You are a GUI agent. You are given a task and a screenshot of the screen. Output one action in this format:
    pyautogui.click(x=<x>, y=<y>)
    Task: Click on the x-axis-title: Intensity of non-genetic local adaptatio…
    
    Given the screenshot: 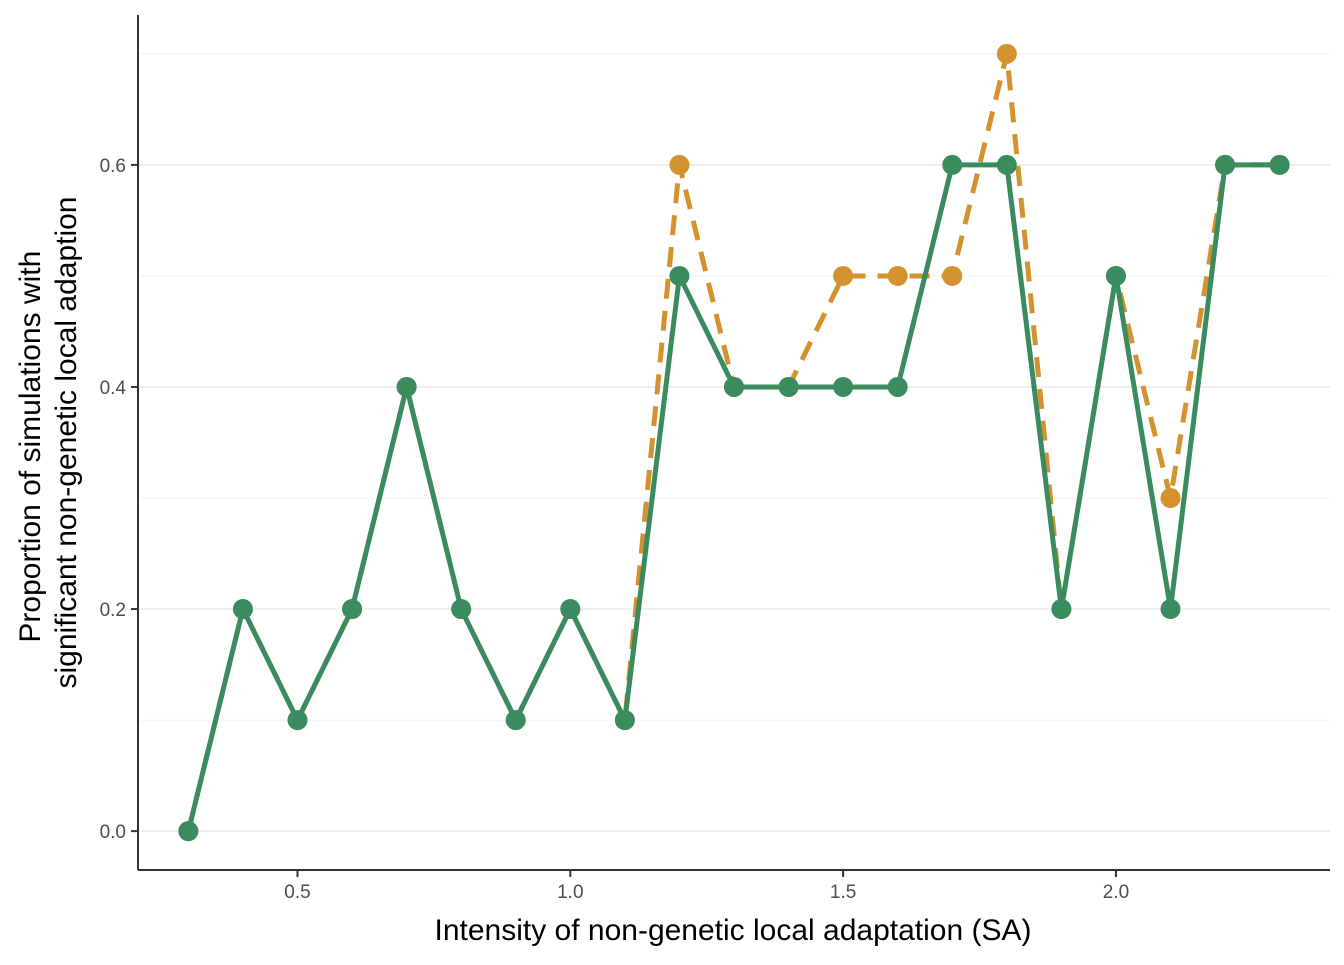 What is the action you would take?
    pyautogui.click(x=732, y=930)
    